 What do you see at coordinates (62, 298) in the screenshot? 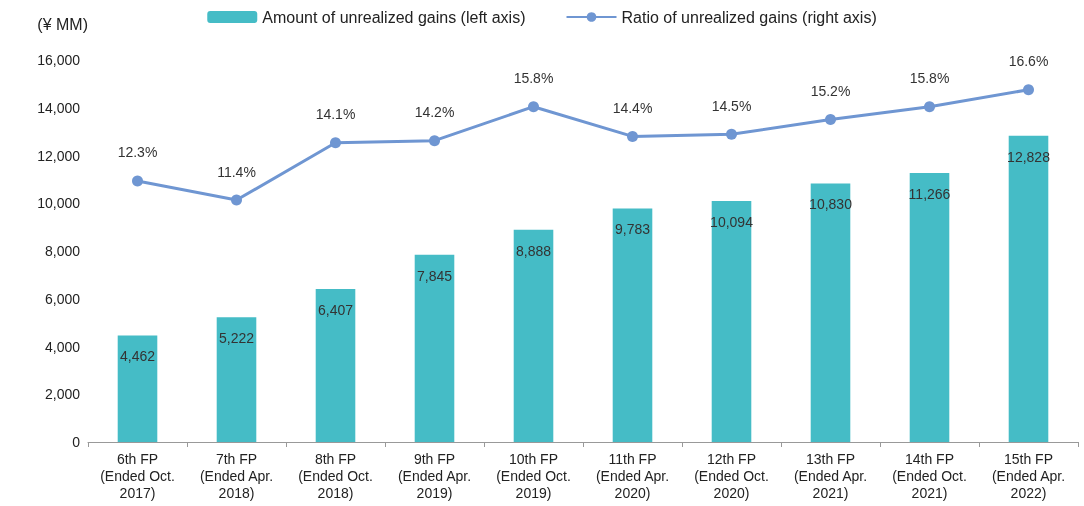
I see `y-tick-label: 6,000` at bounding box center [62, 298].